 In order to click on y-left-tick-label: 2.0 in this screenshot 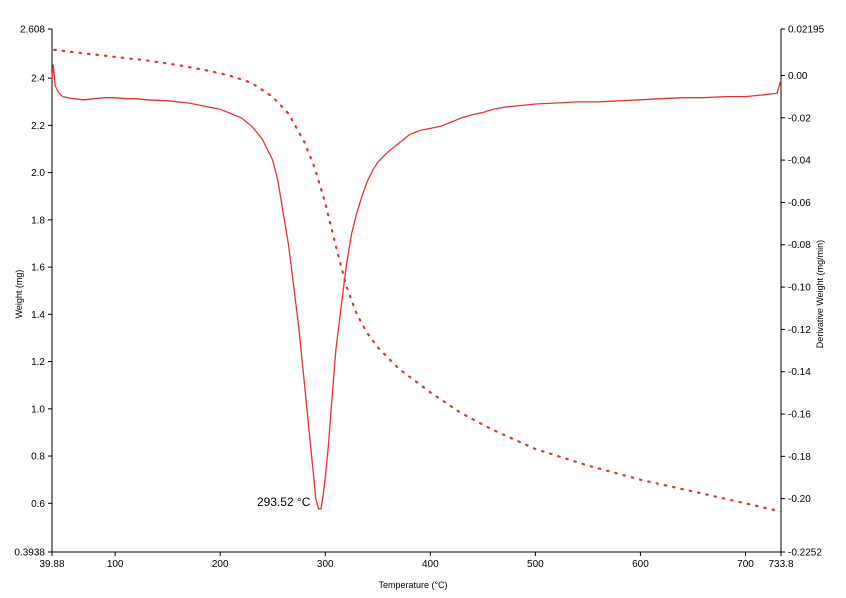, I will do `click(38, 173)`.